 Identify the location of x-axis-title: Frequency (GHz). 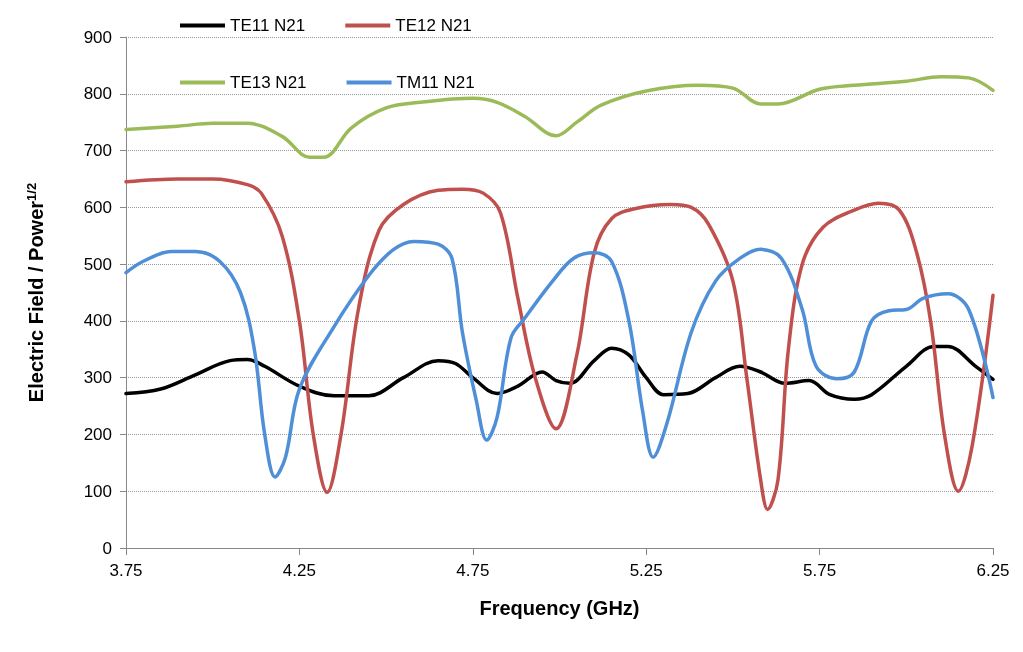
(559, 608).